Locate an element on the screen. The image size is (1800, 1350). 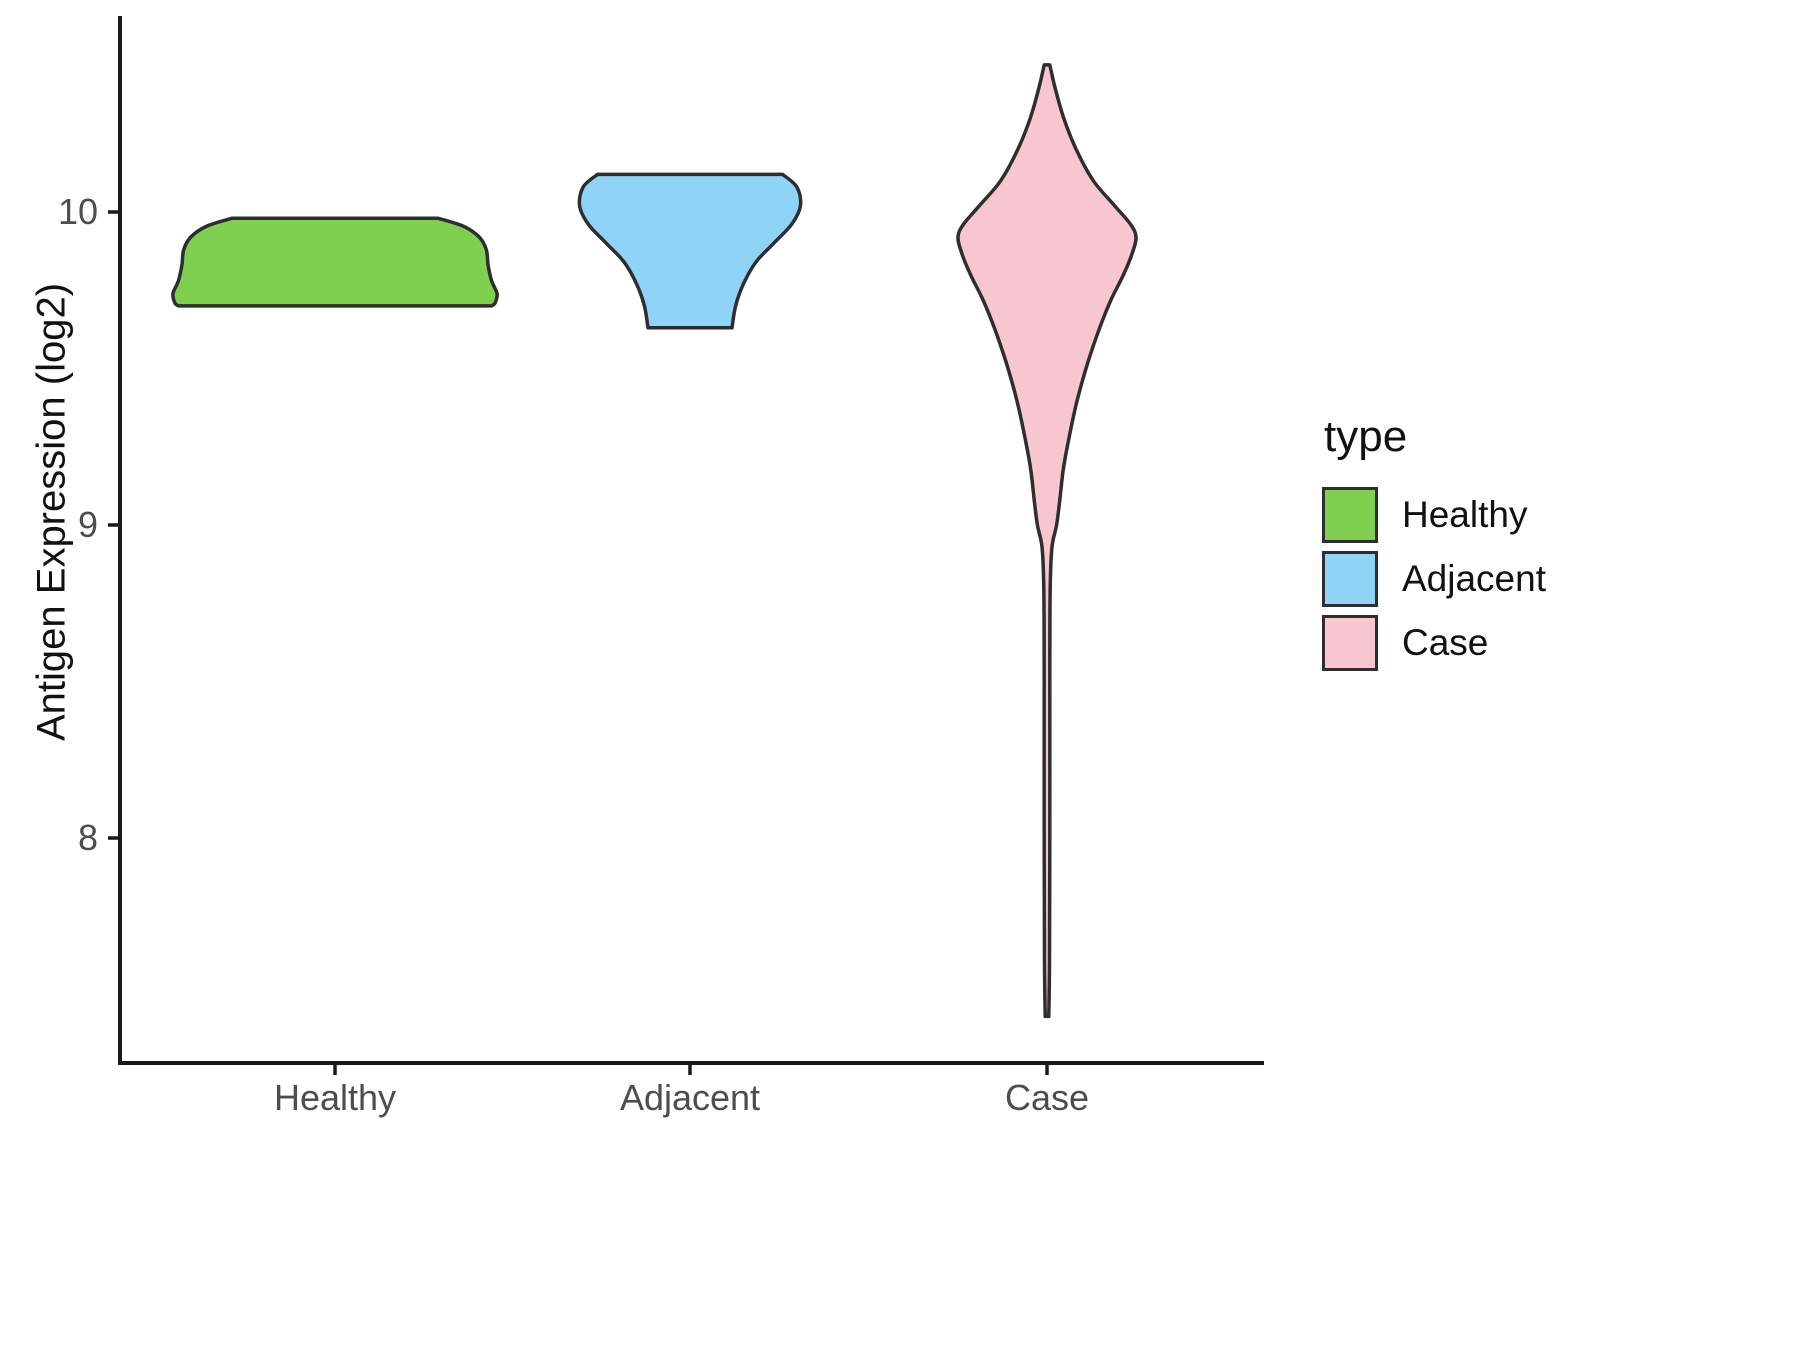
legend-title: type is located at coordinates (1366, 436).